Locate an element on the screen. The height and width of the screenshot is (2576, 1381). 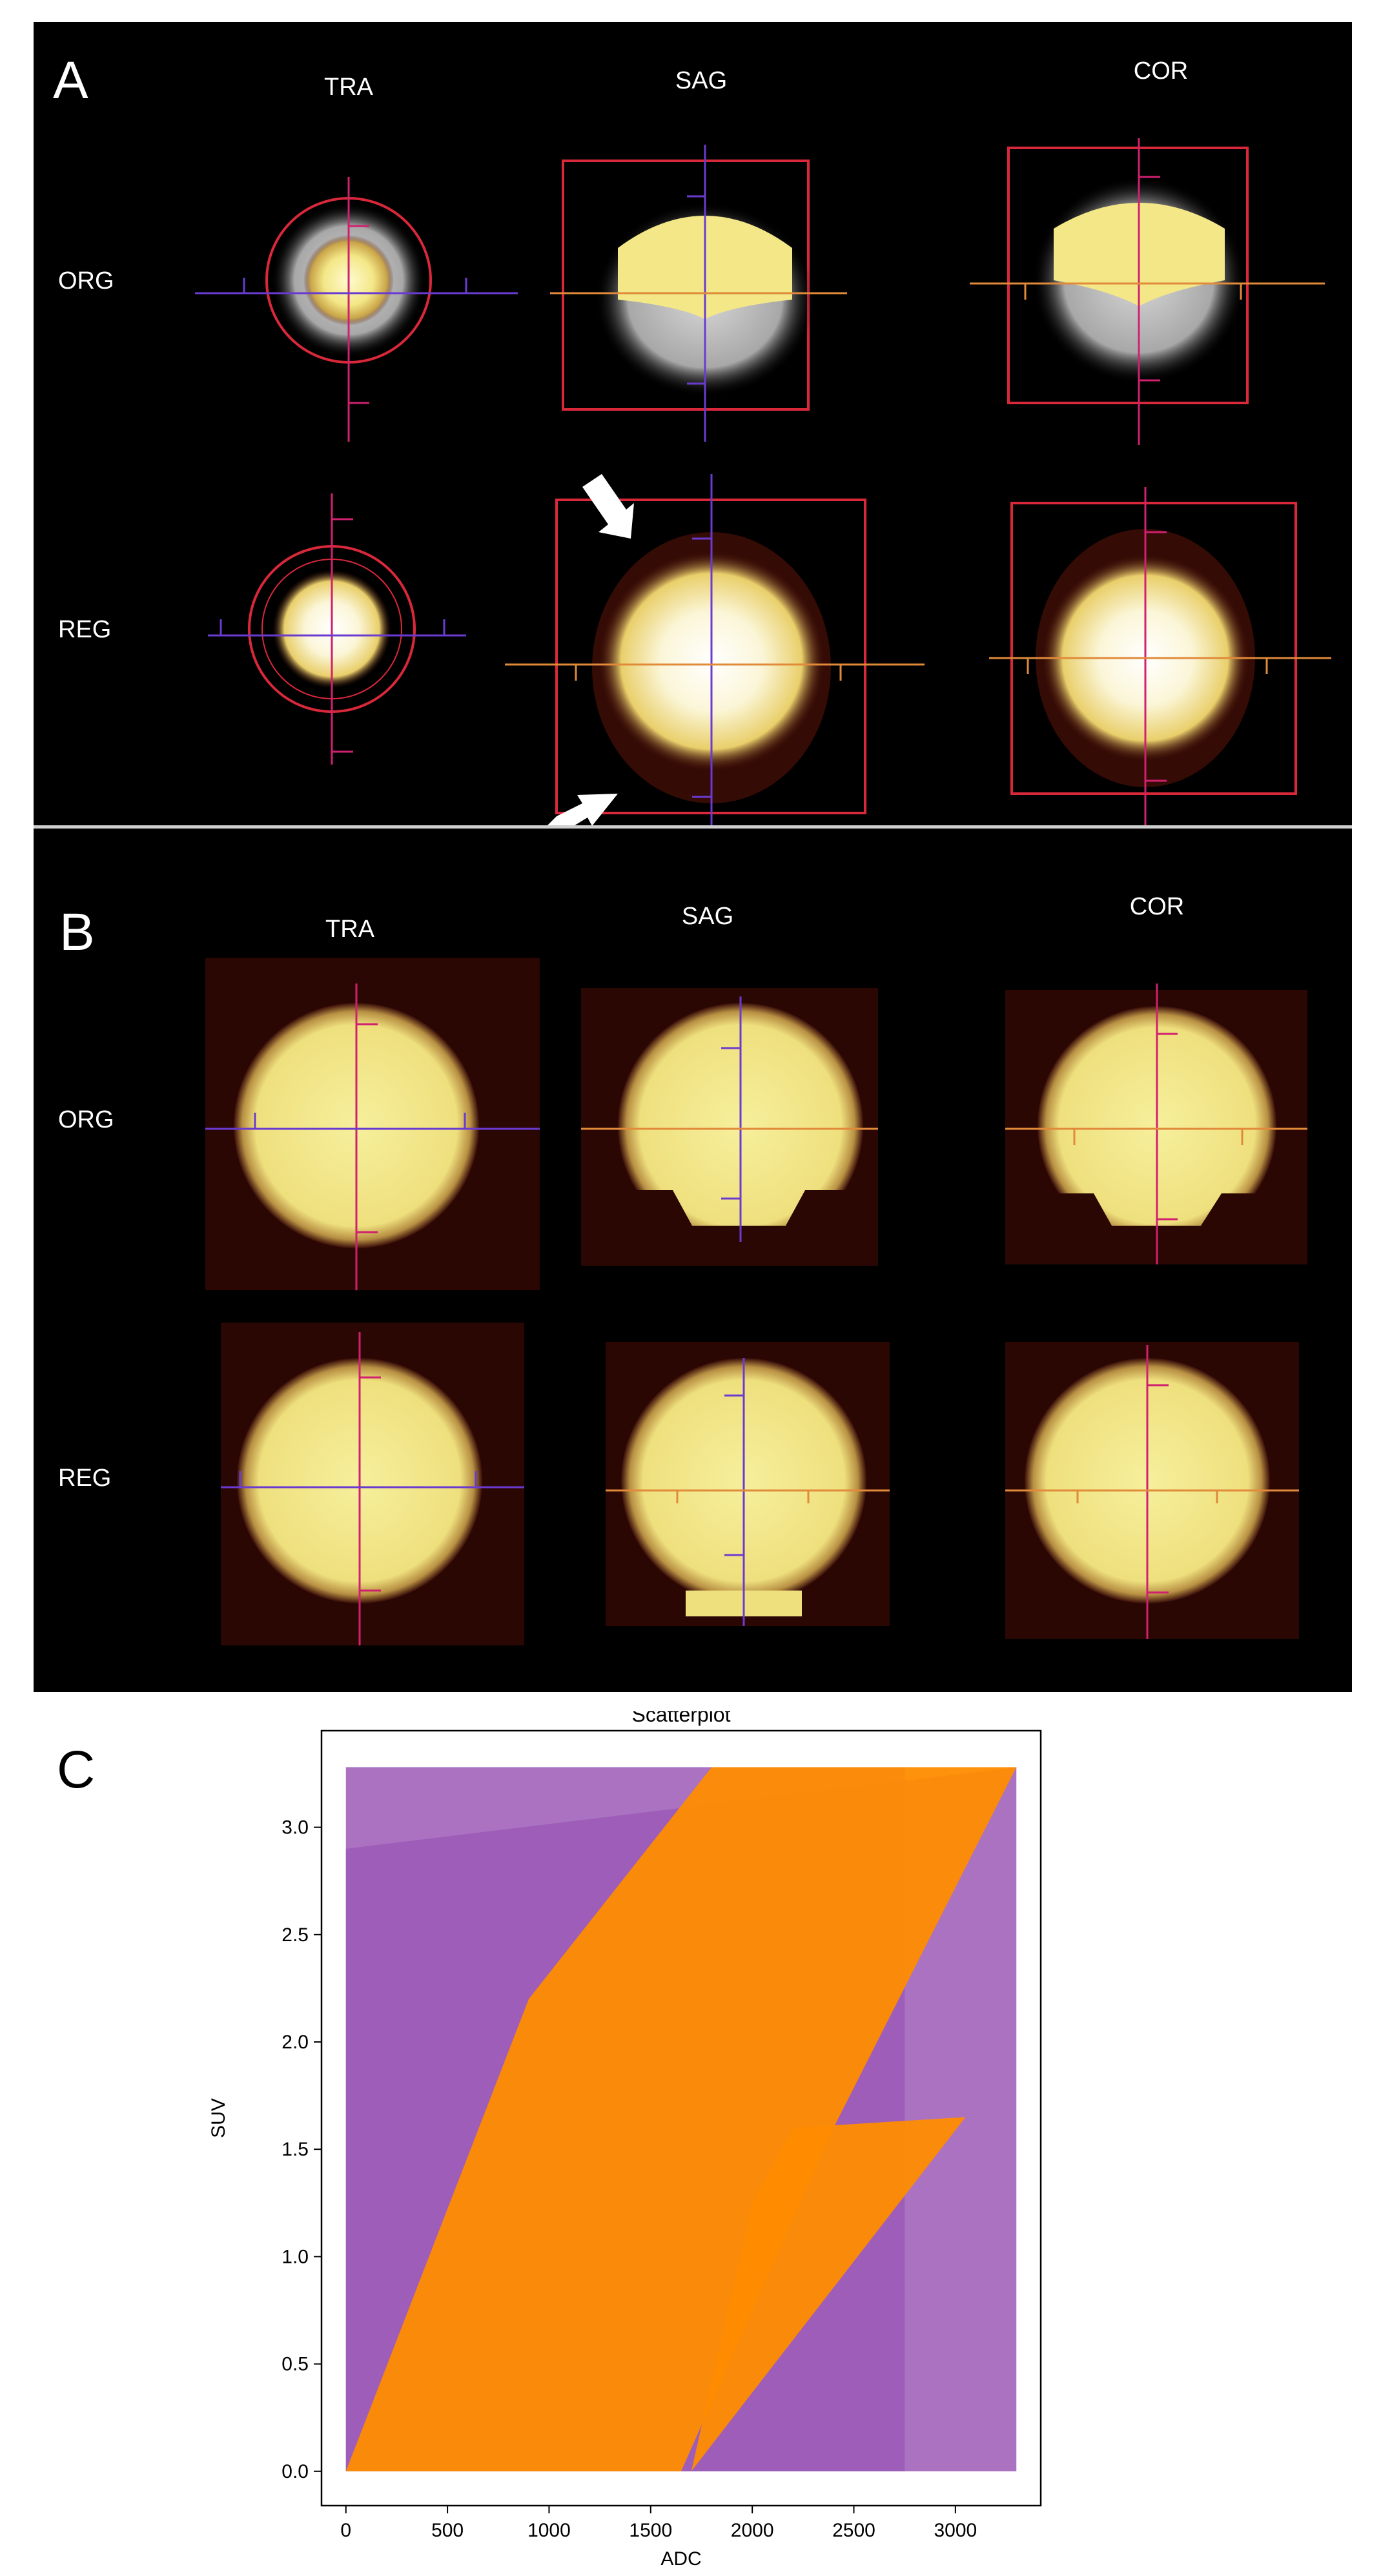
y-tick-label: 0.5 is located at coordinates (295, 2364).